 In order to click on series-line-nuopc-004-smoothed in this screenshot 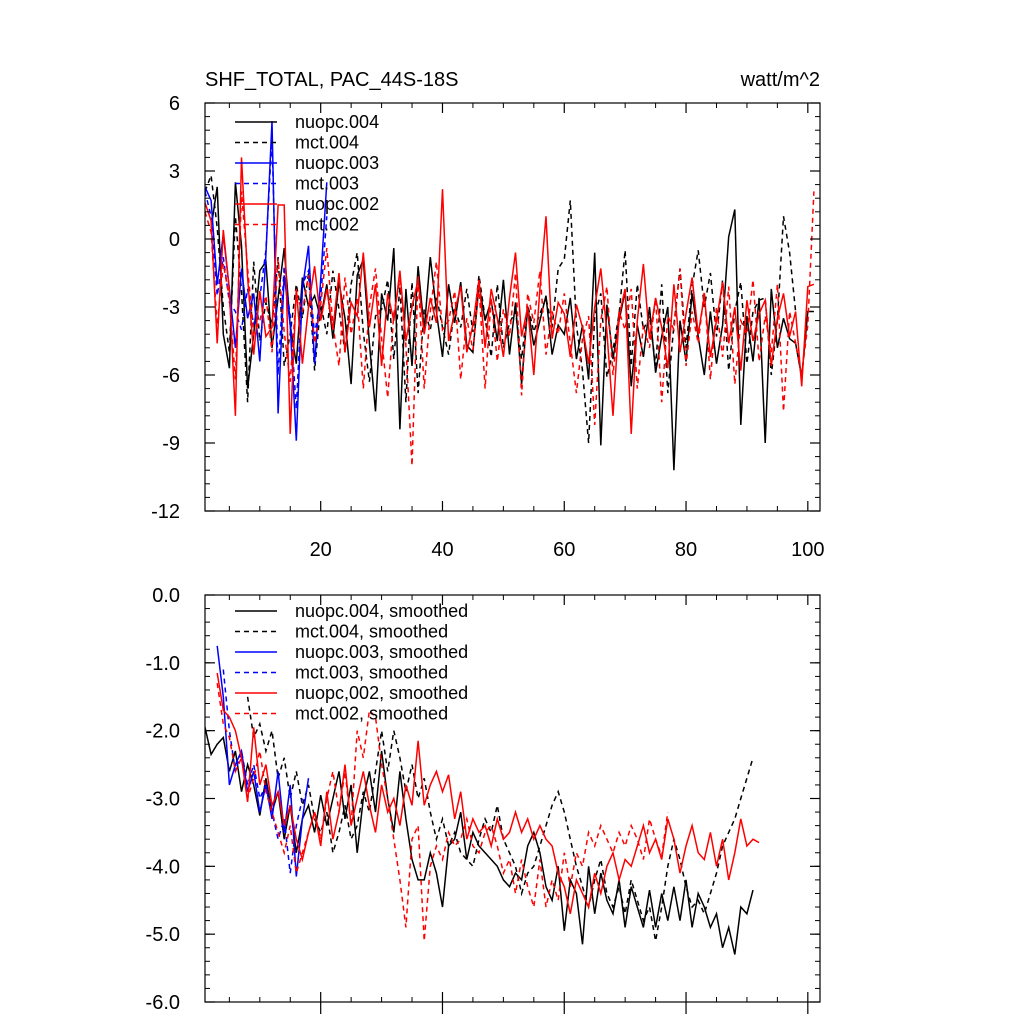, I will do `click(479, 841)`.